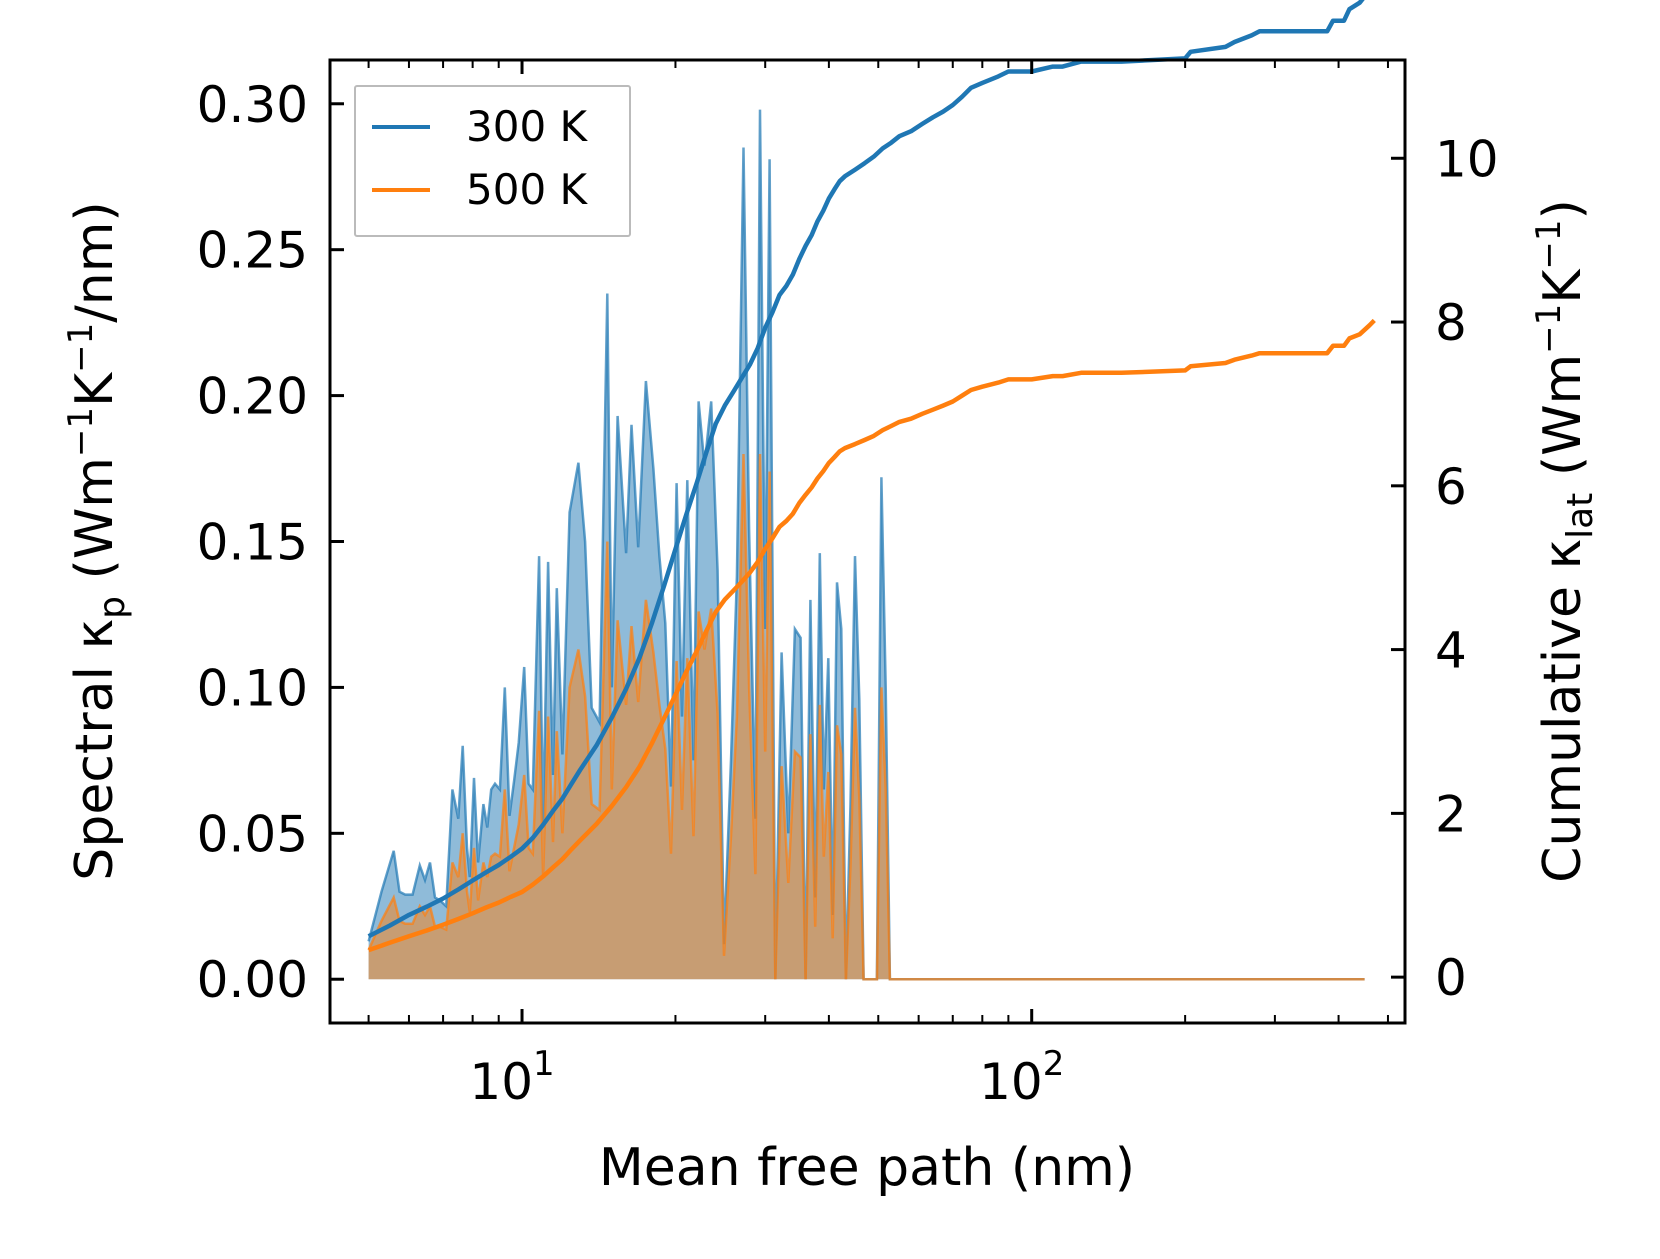 This screenshot has height=1259, width=1660. I want to click on y-tick-label: 0.10, so click(252, 688).